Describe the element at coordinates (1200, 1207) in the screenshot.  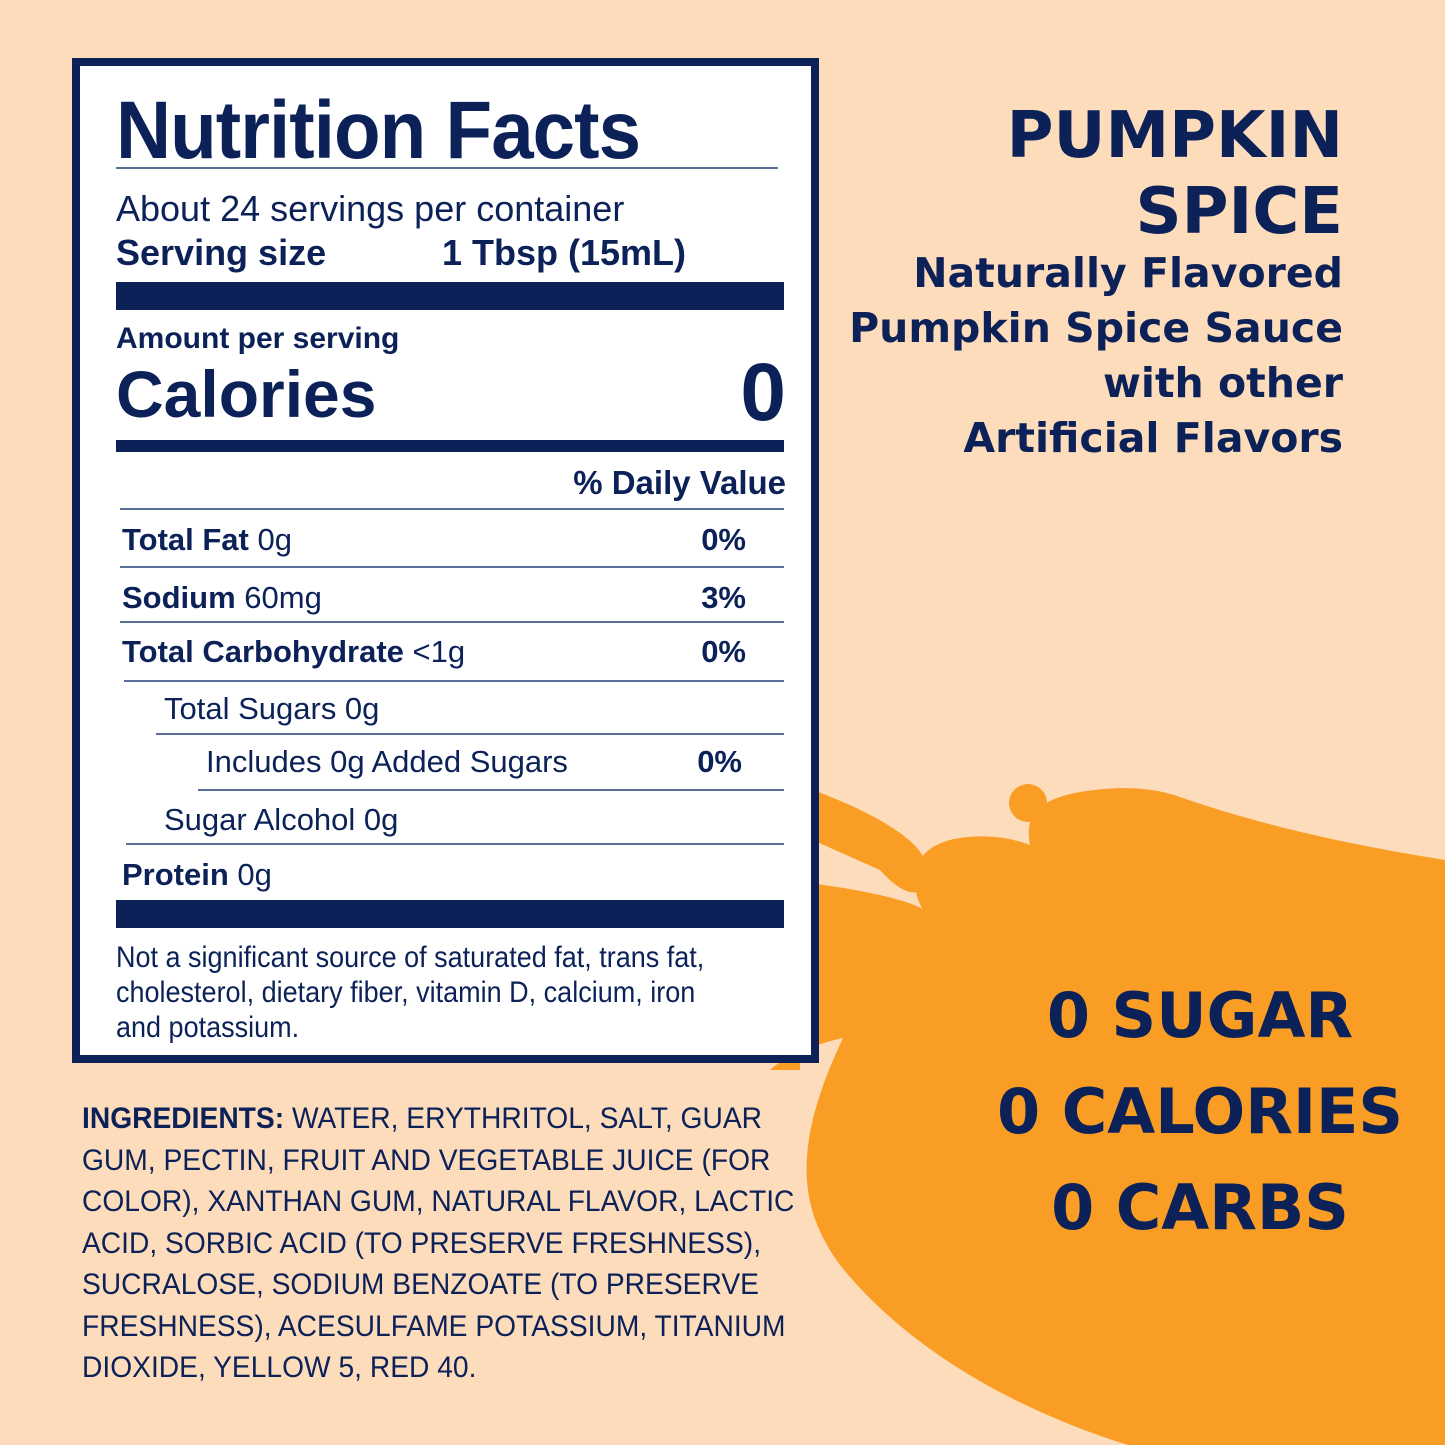
I see `claim-carbs: 0 CARBS` at that location.